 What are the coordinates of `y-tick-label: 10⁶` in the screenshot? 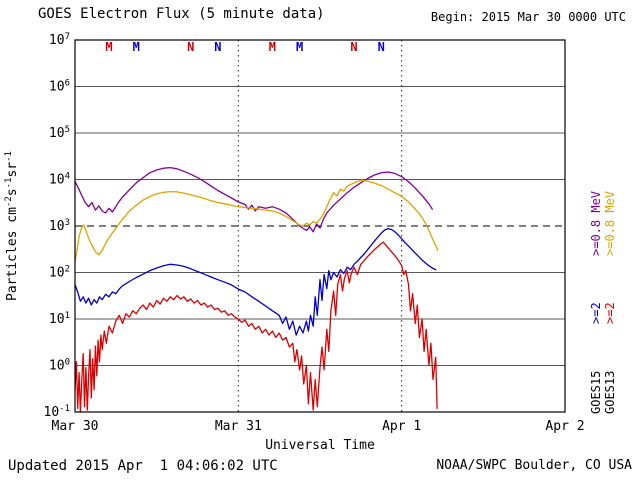 It's located at (59, 87).